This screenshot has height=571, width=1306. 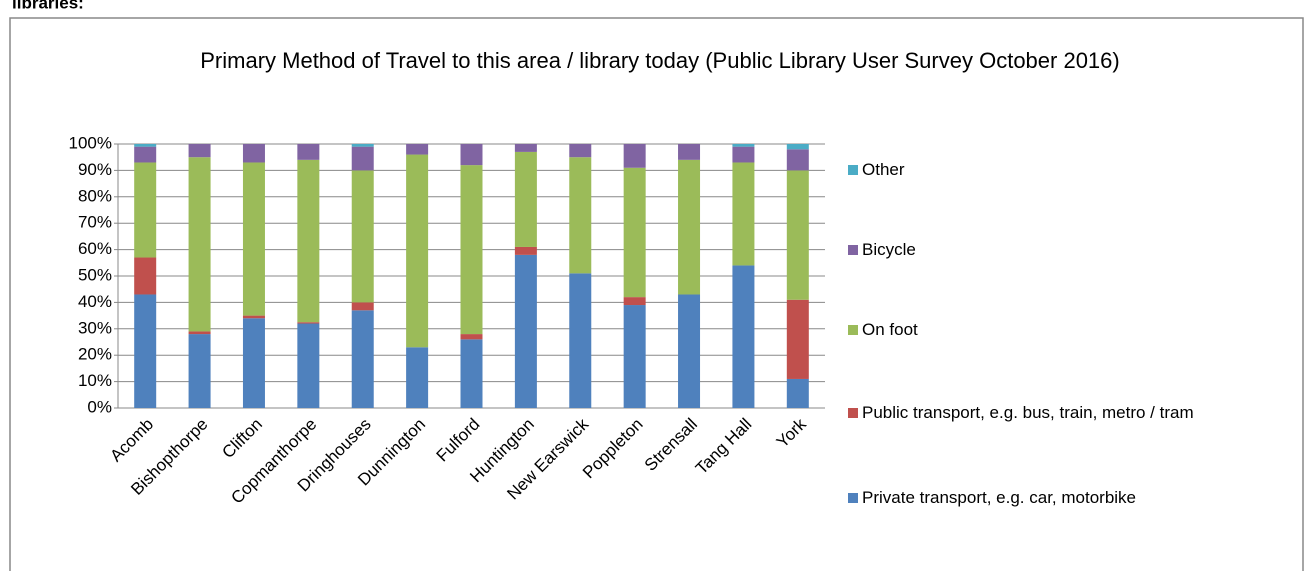 I want to click on y-tick-label: 30%, so click(x=95, y=327).